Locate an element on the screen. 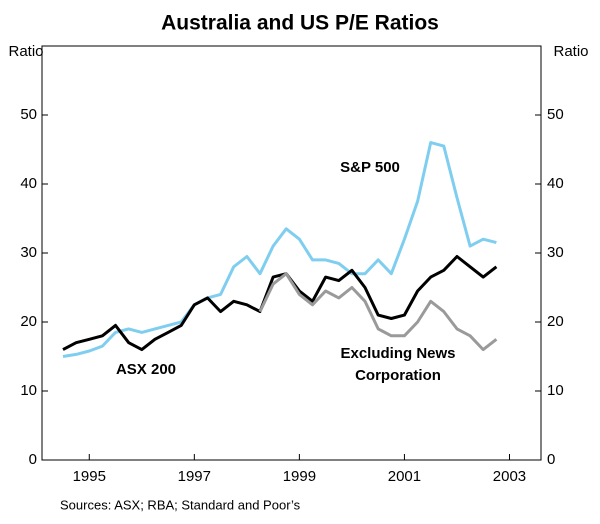  y2-tick-label: 0 is located at coordinates (551, 459).